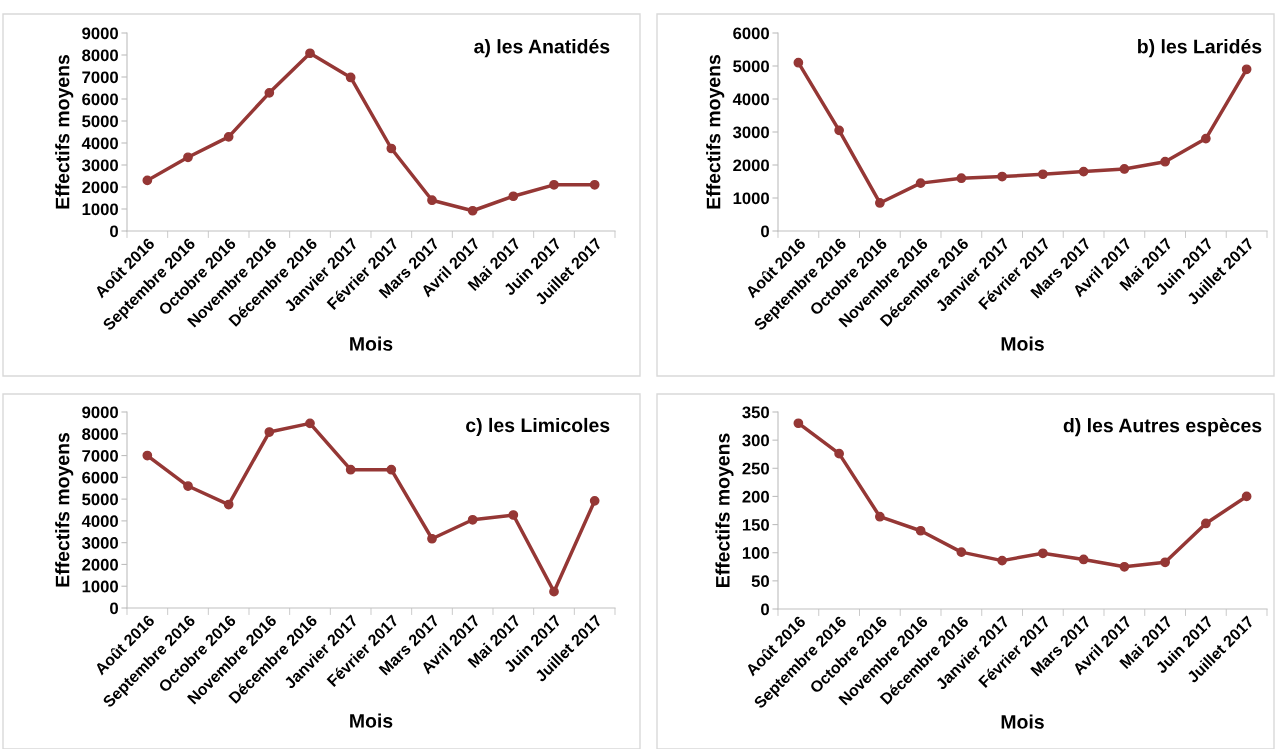 The height and width of the screenshot is (749, 1277). I want to click on y-tick-label: 250, so click(755, 468).